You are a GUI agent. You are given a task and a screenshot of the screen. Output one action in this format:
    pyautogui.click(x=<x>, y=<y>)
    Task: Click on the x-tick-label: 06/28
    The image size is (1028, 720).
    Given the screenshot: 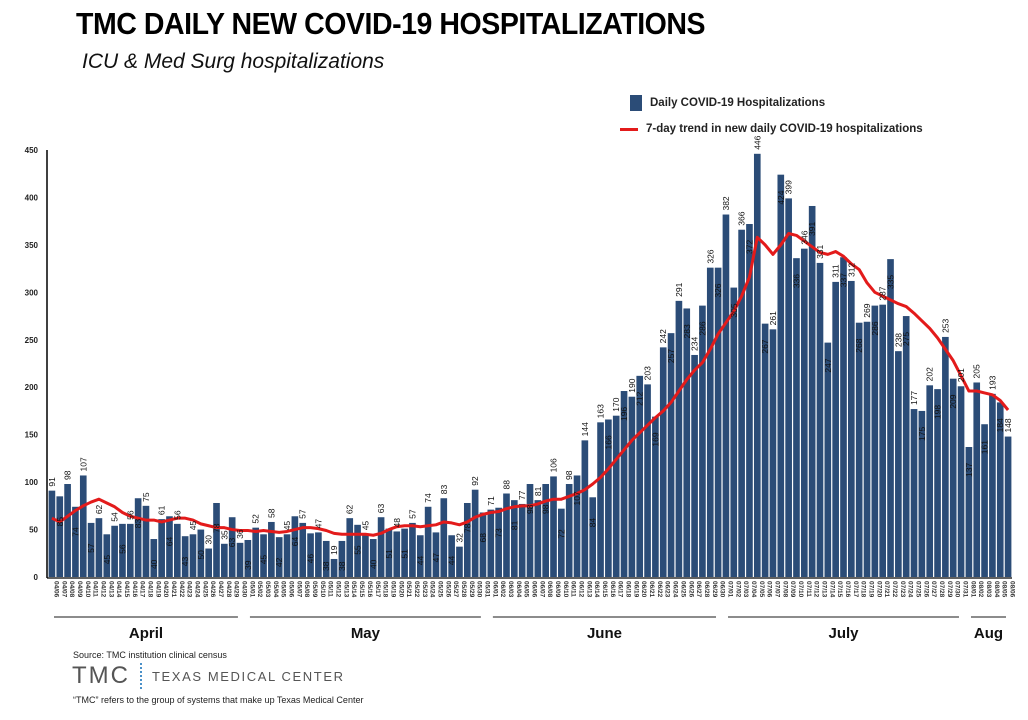 What is the action you would take?
    pyautogui.click(x=706, y=589)
    